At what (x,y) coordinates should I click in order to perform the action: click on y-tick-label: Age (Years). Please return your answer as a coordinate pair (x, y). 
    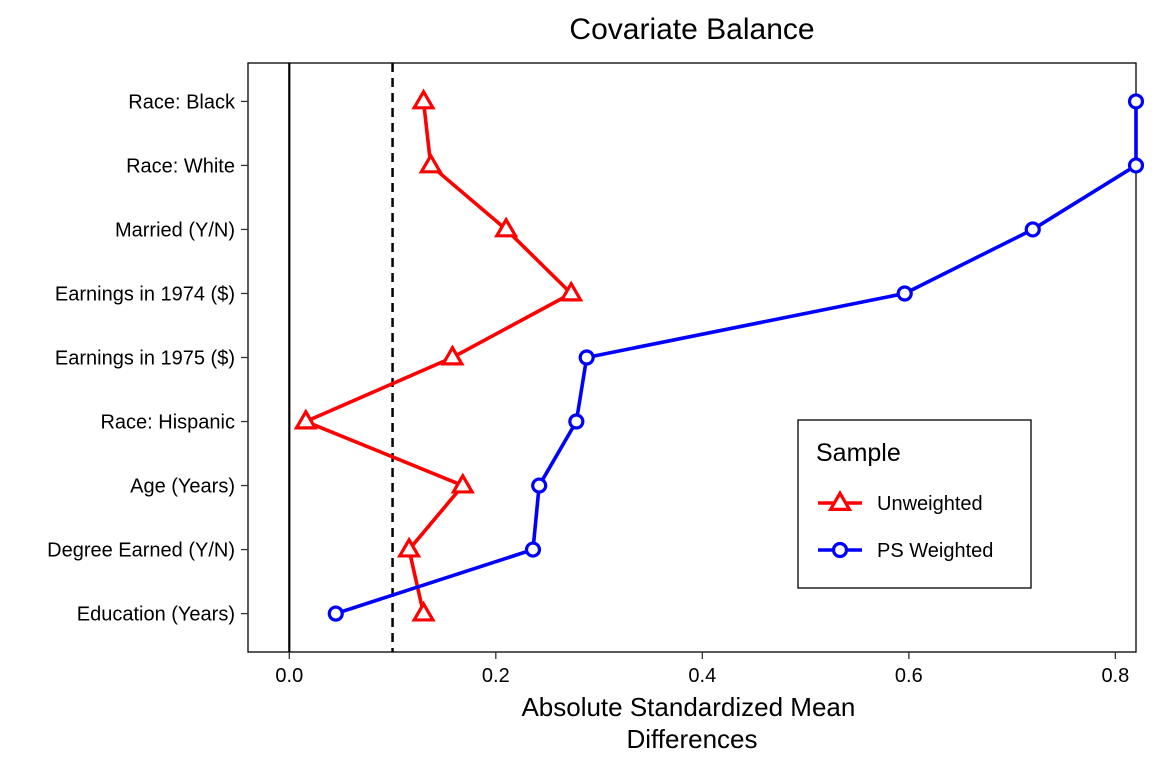
    Looking at the image, I should click on (182, 487).